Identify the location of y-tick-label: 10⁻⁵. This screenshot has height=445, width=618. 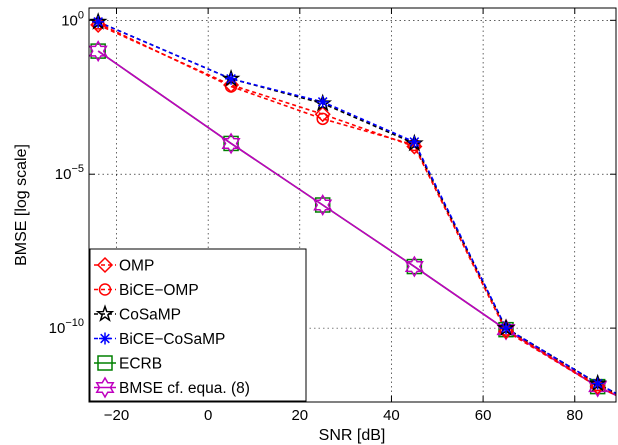
(69, 173).